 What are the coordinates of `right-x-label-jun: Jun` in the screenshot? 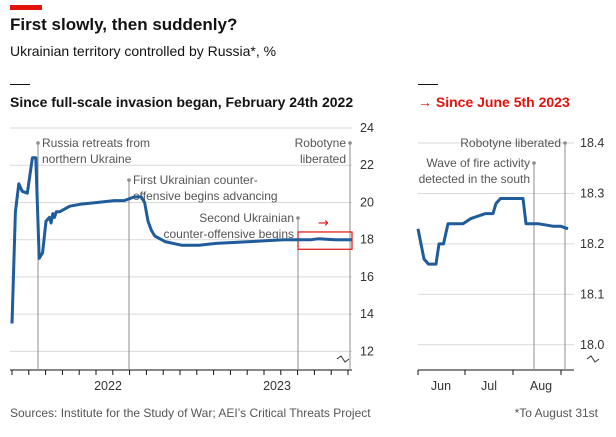 It's located at (441, 386).